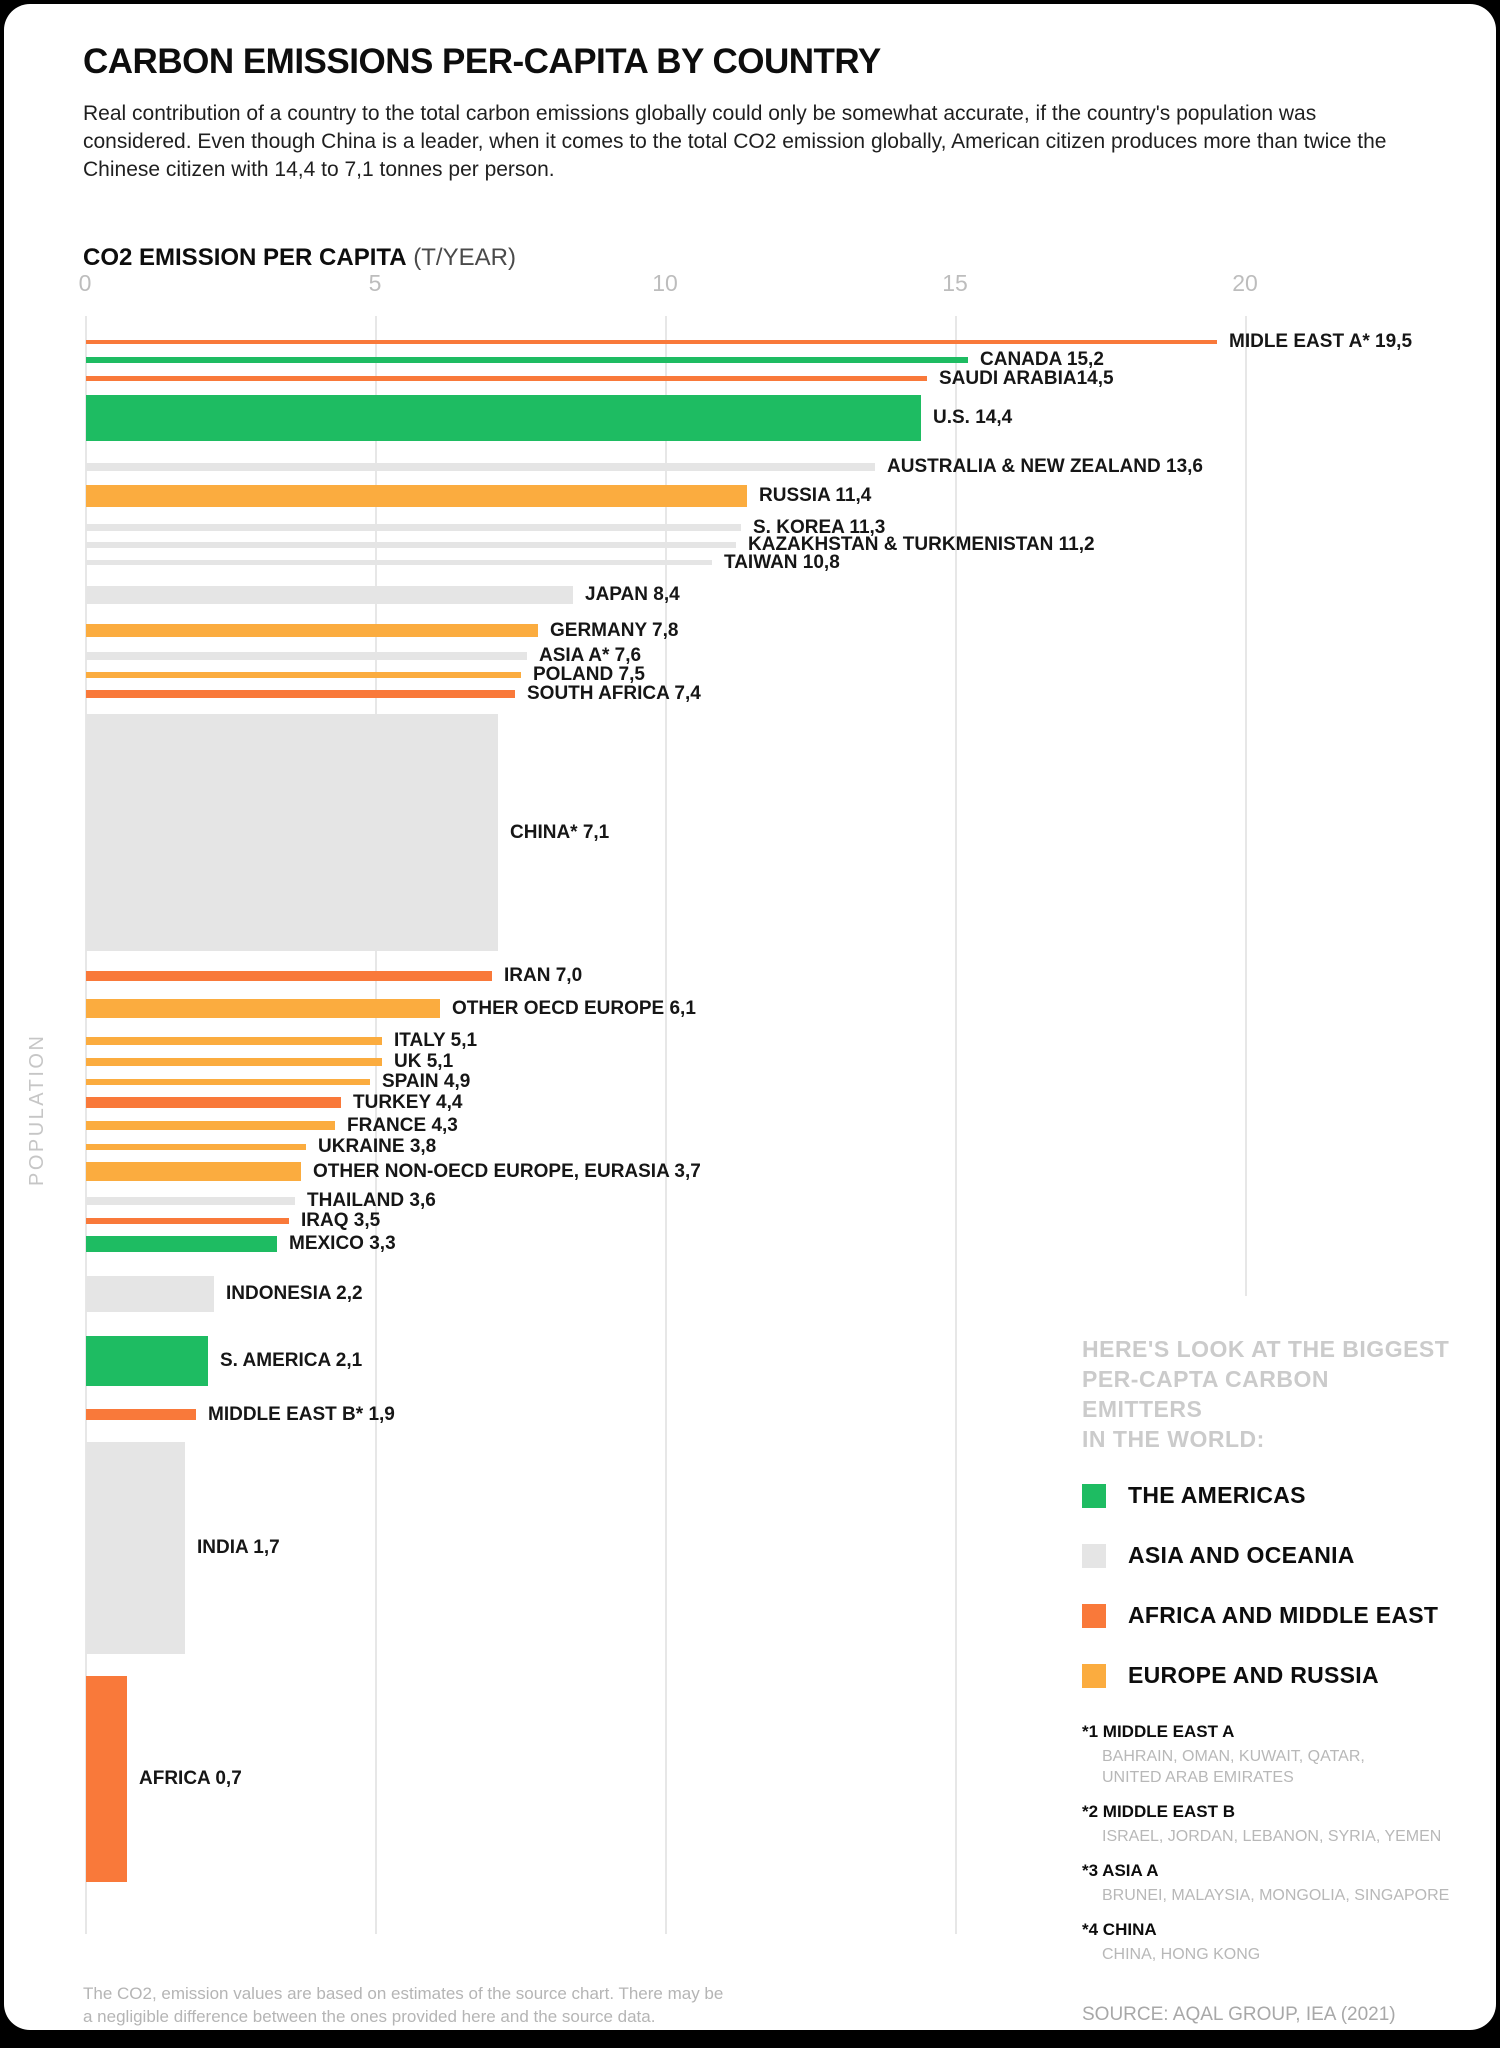 The width and height of the screenshot is (1500, 2048). I want to click on bar-label: OTHER OECD EUROPE 6,1, so click(574, 1008).